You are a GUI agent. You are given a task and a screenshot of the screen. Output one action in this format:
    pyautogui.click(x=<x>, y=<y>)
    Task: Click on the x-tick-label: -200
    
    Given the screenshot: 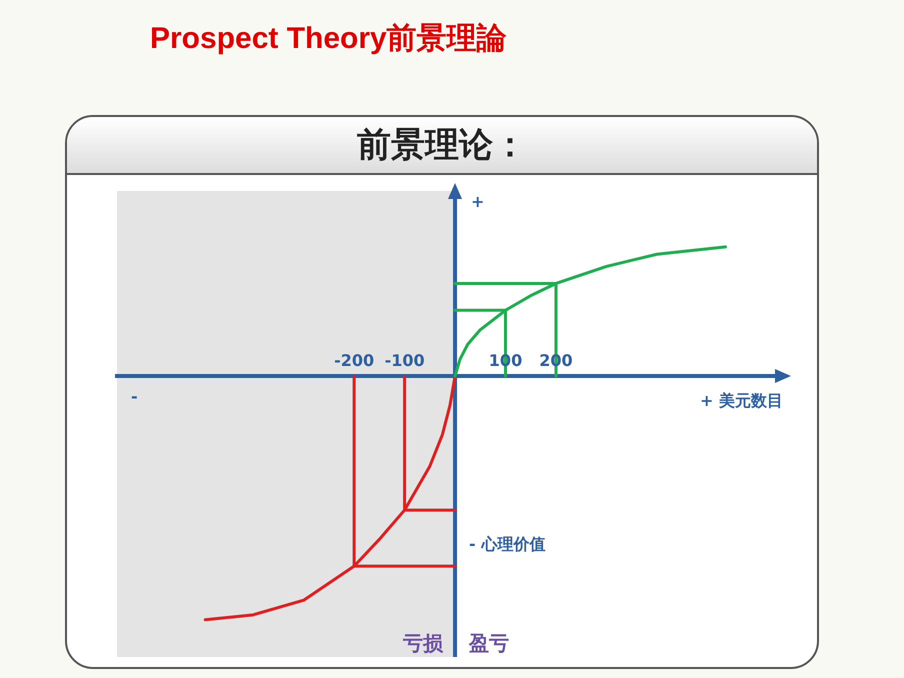 What is the action you would take?
    pyautogui.click(x=354, y=360)
    